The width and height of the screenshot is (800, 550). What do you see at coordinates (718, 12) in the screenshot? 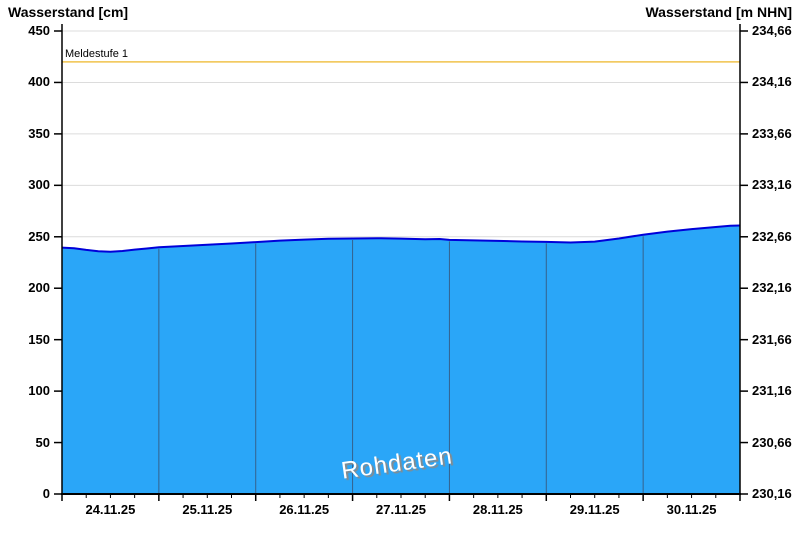
I see `right-axis-title: Wasserstand [m NHN]` at bounding box center [718, 12].